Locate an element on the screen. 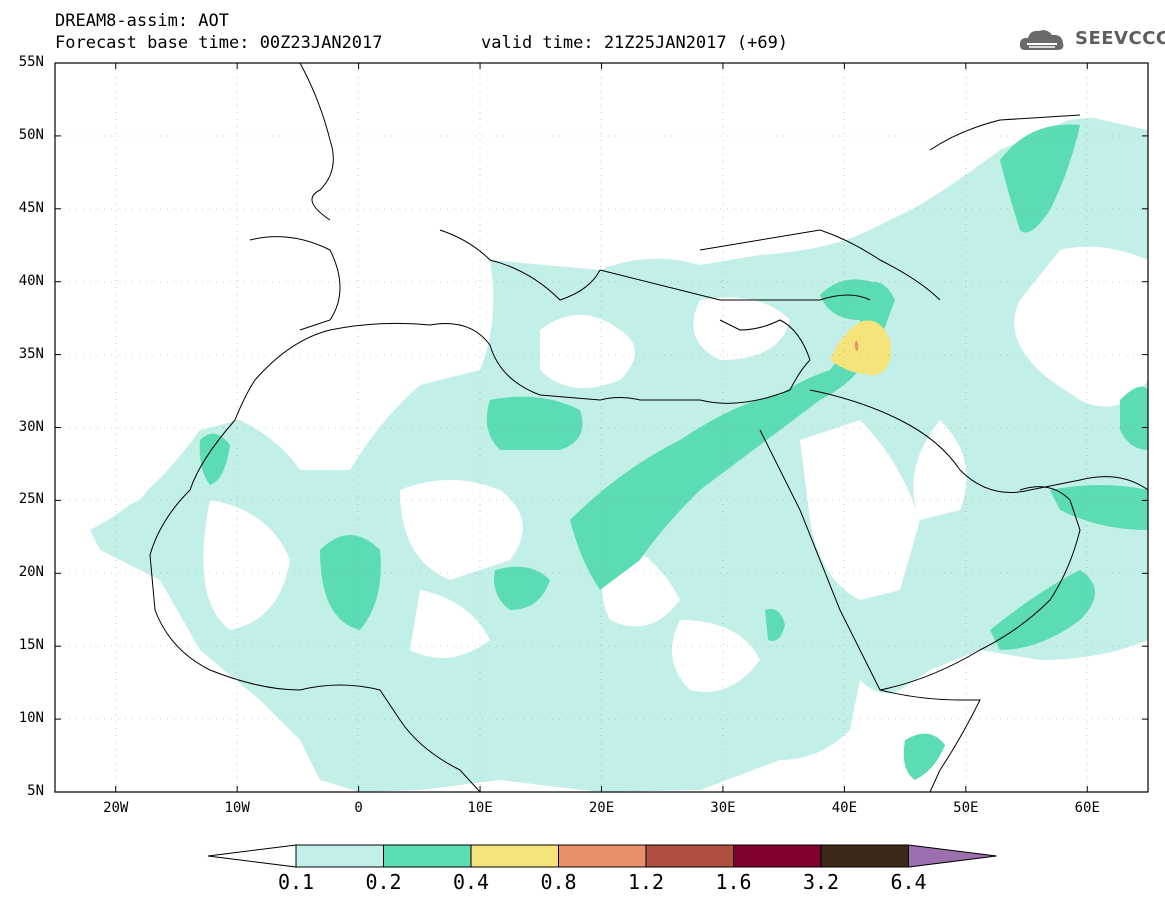 Image resolution: width=1165 pixels, height=905 pixels. title-line: DREAM8-assim: AOT is located at coordinates (142, 21).